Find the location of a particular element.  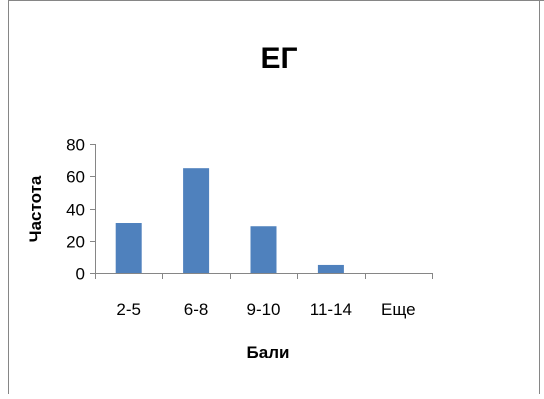

x-tick-label: 11-14 is located at coordinates (331, 309).